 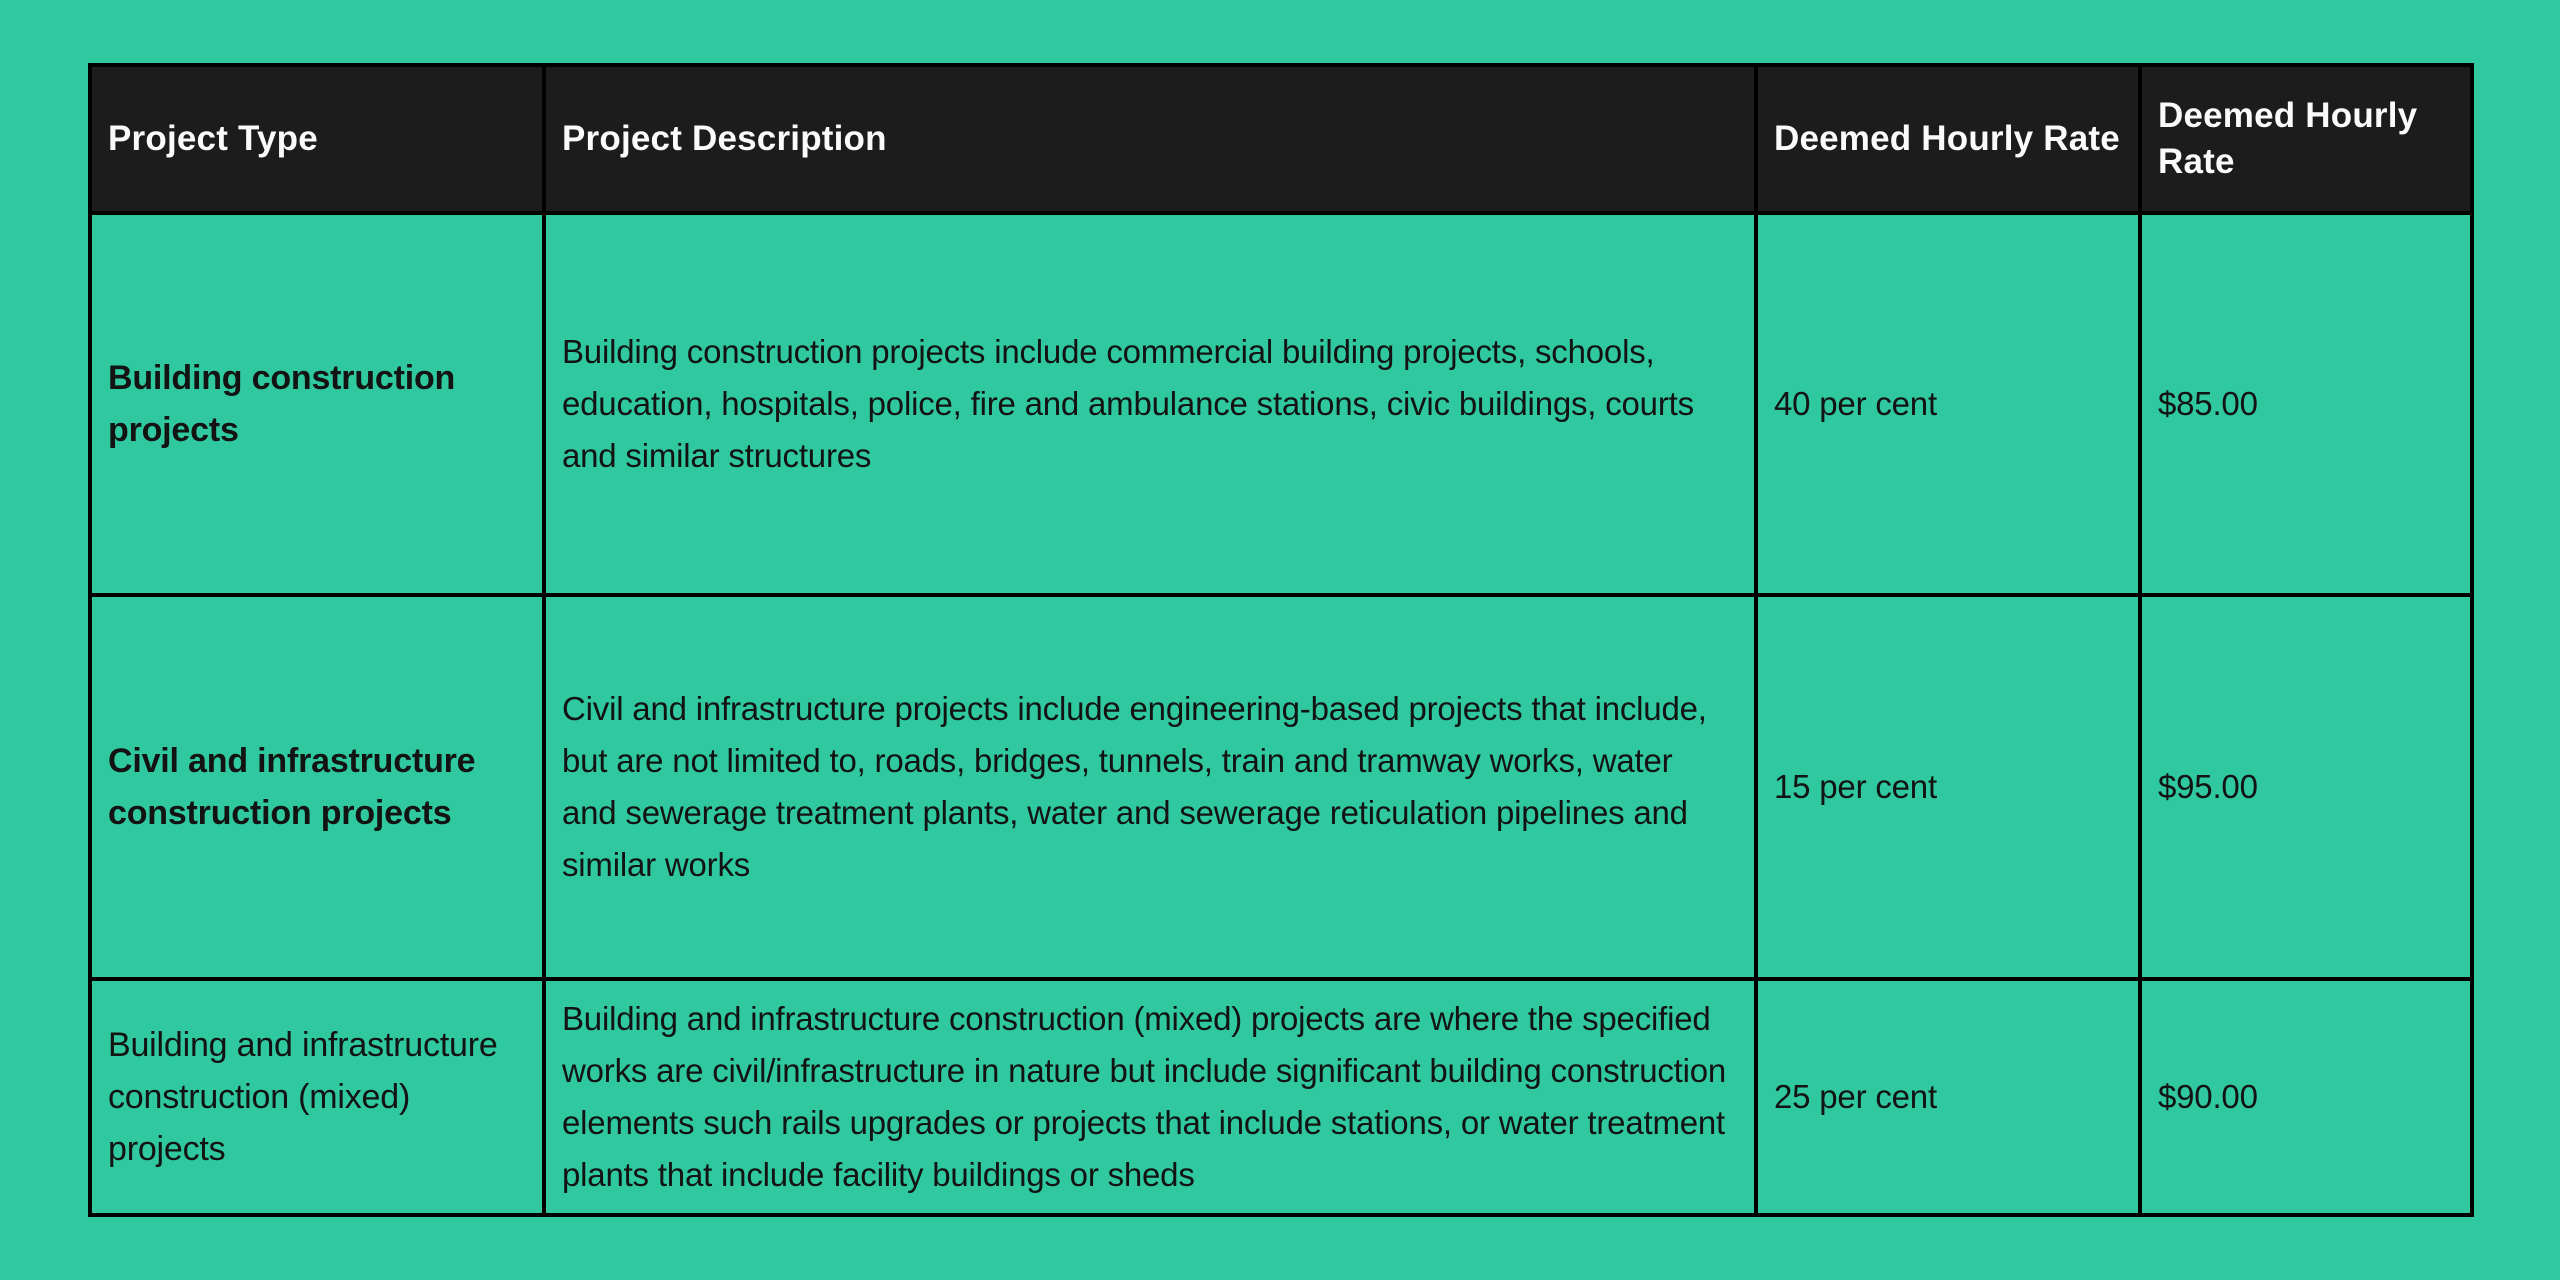 I want to click on deemed-hourly-rate-cell: $90.00, so click(x=2306, y=1097).